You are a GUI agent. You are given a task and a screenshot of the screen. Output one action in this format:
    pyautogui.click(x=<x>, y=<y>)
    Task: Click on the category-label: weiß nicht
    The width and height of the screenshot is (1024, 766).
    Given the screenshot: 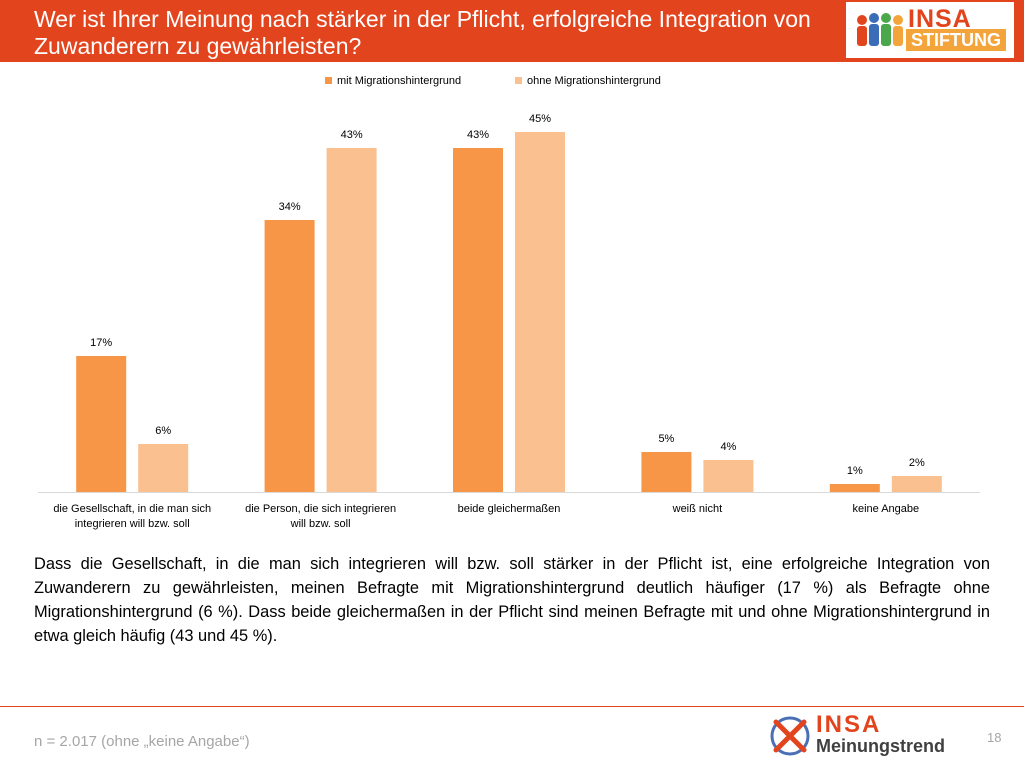 What is the action you would take?
    pyautogui.click(x=697, y=509)
    